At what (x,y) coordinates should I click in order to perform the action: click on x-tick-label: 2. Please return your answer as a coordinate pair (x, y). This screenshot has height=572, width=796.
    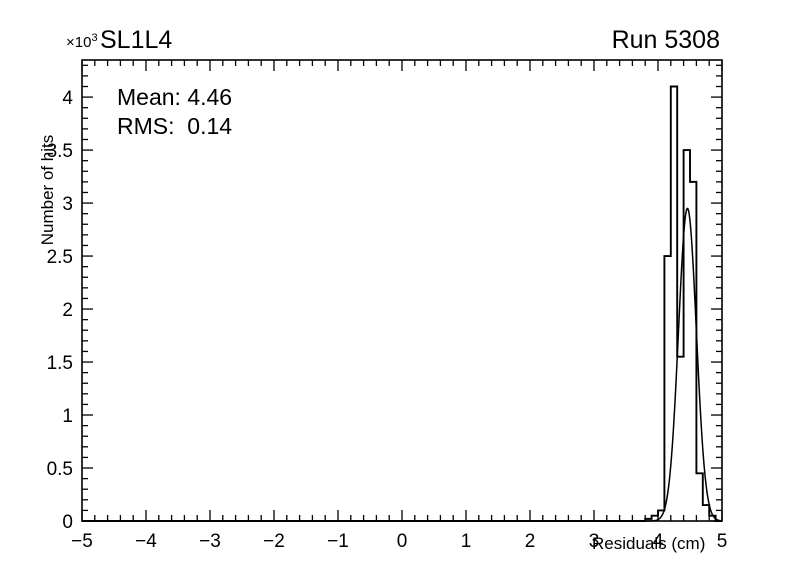
    Looking at the image, I should click on (530, 541).